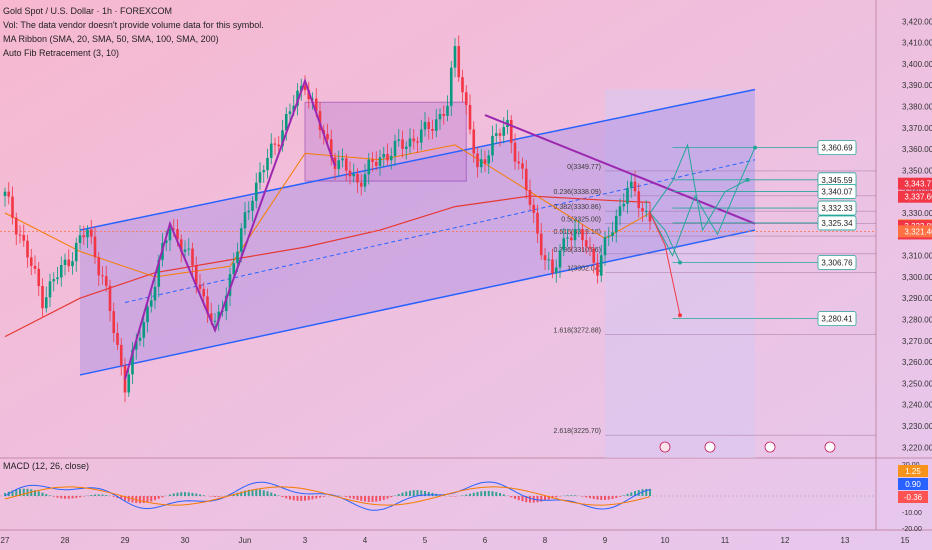  I want to click on price-tick-label: 3,280.00, so click(917, 320).